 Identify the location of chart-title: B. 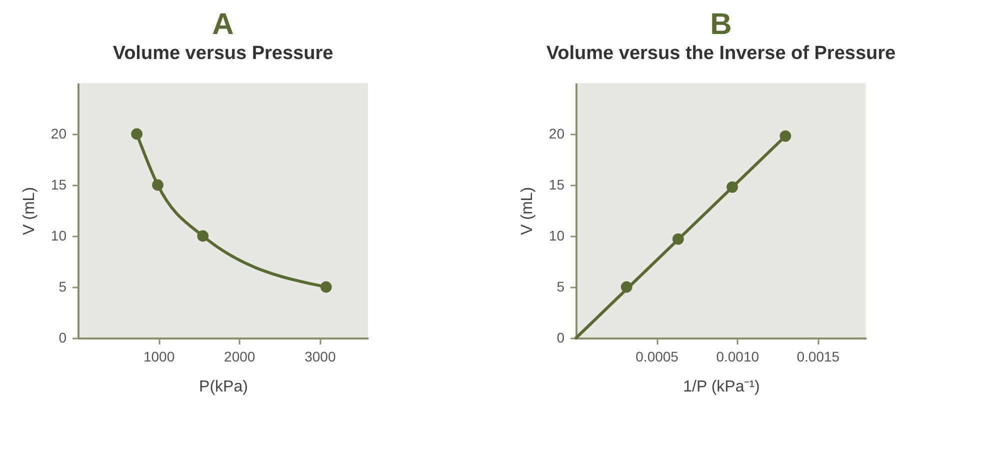
(721, 24).